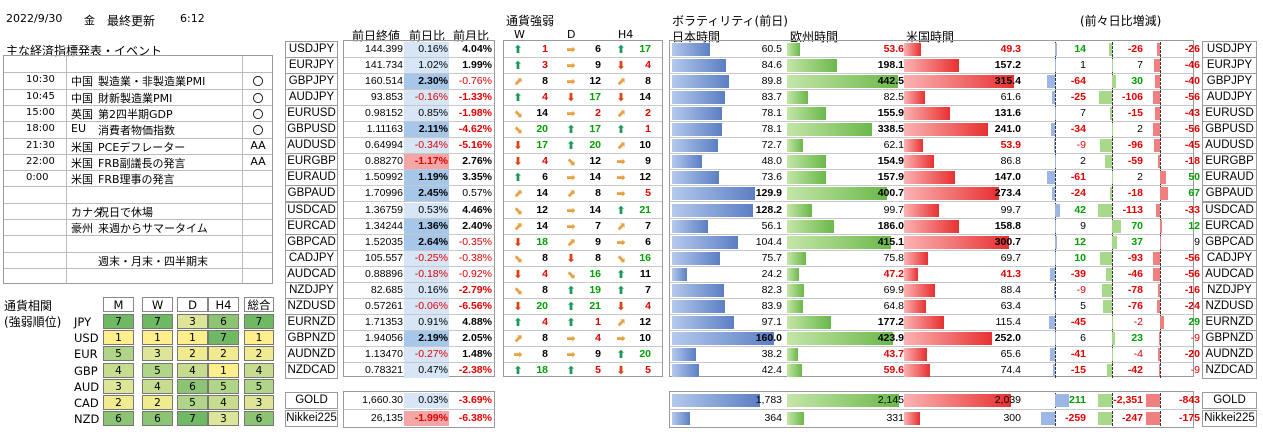  Describe the element at coordinates (311, 178) in the screenshot. I see `pair-label-left: EURAUD` at that location.